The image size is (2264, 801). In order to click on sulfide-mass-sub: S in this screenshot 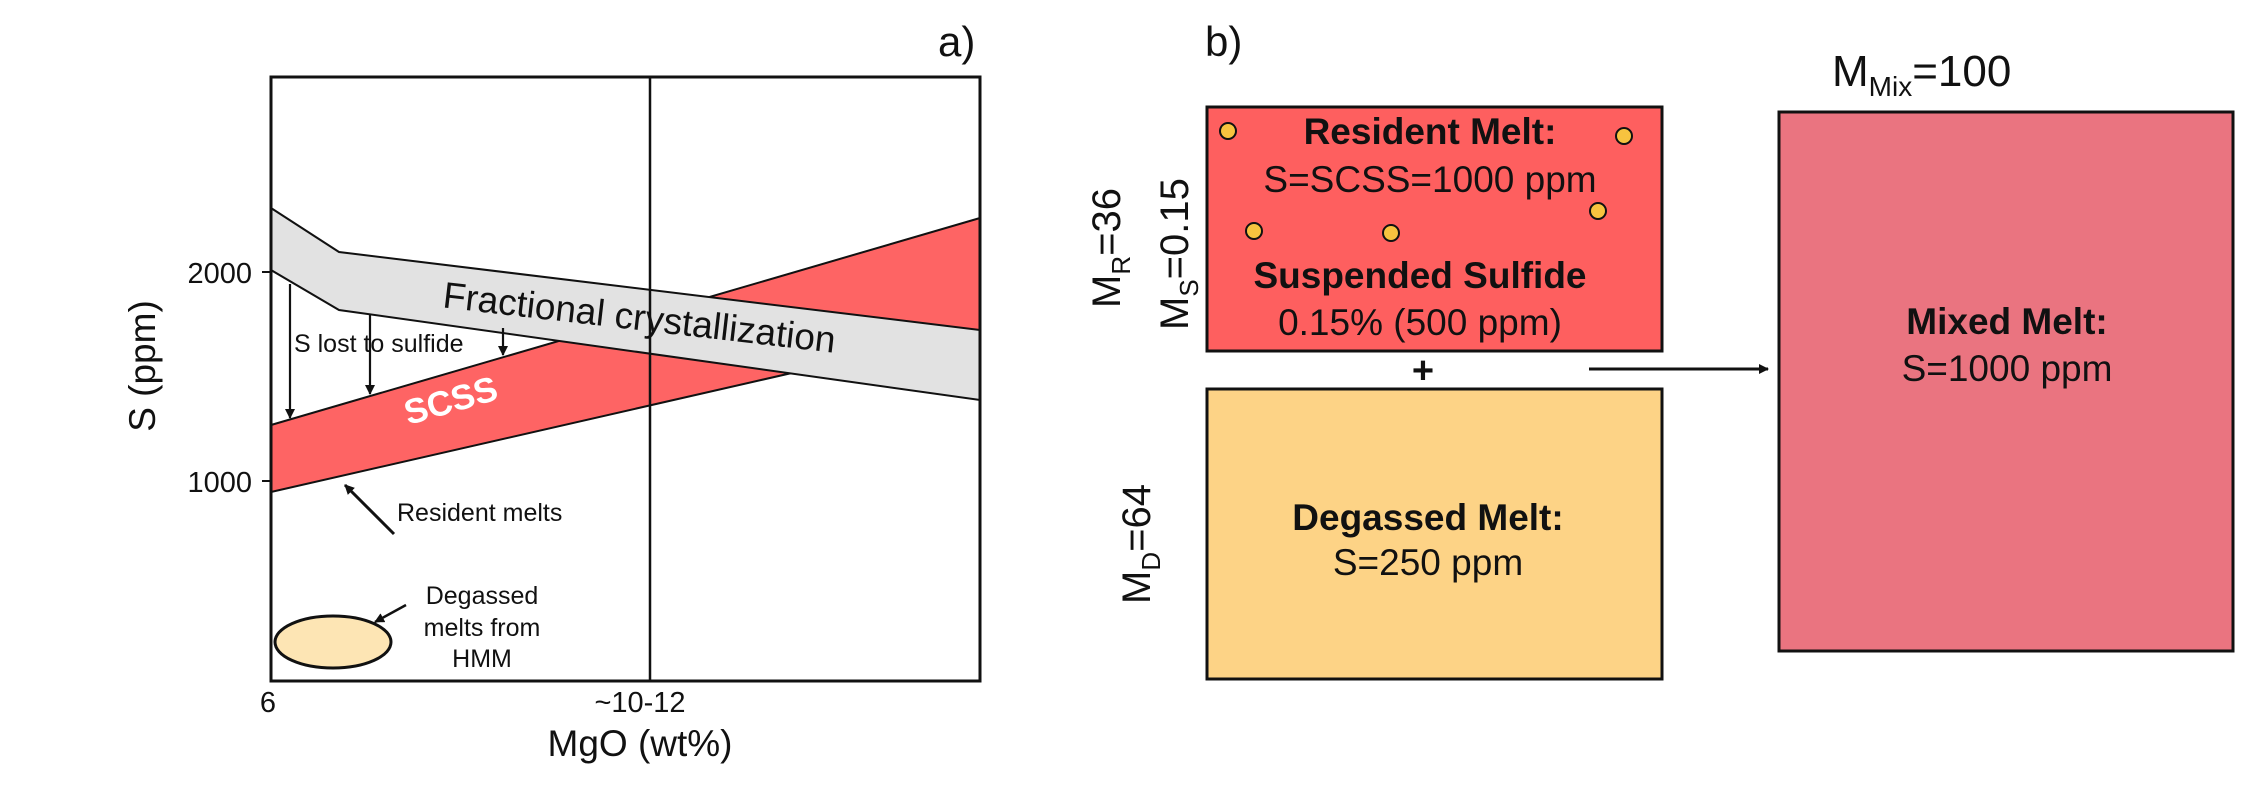, I will do `click(1189, 287)`.